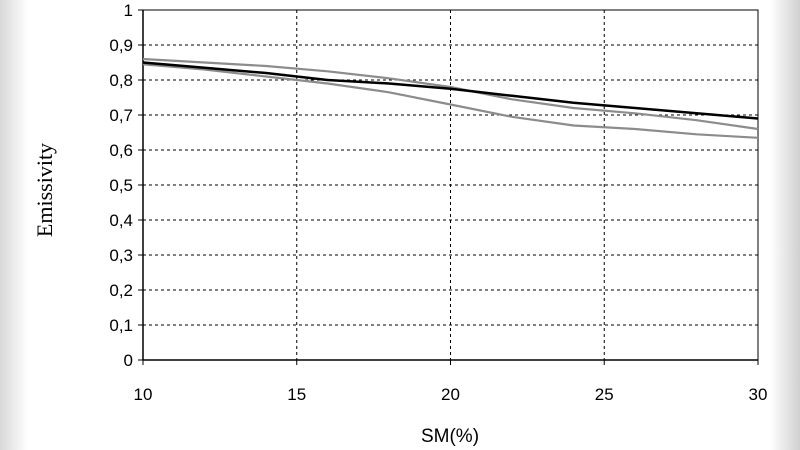 The image size is (800, 450). What do you see at coordinates (121, 185) in the screenshot?
I see `y-tick-label: 0,5` at bounding box center [121, 185].